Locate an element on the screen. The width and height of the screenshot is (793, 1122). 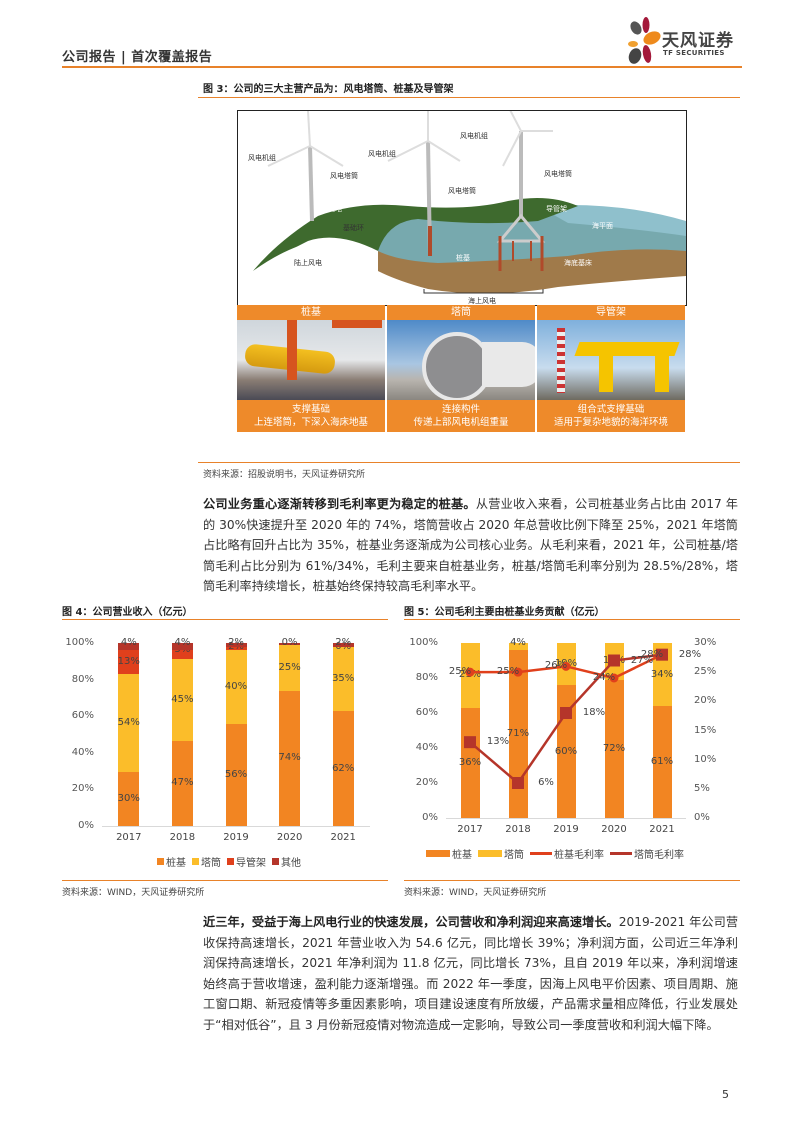
panel-tower: 塔筒 连接构件 传递上部风电机组重量 is located at coordinates (461, 377).